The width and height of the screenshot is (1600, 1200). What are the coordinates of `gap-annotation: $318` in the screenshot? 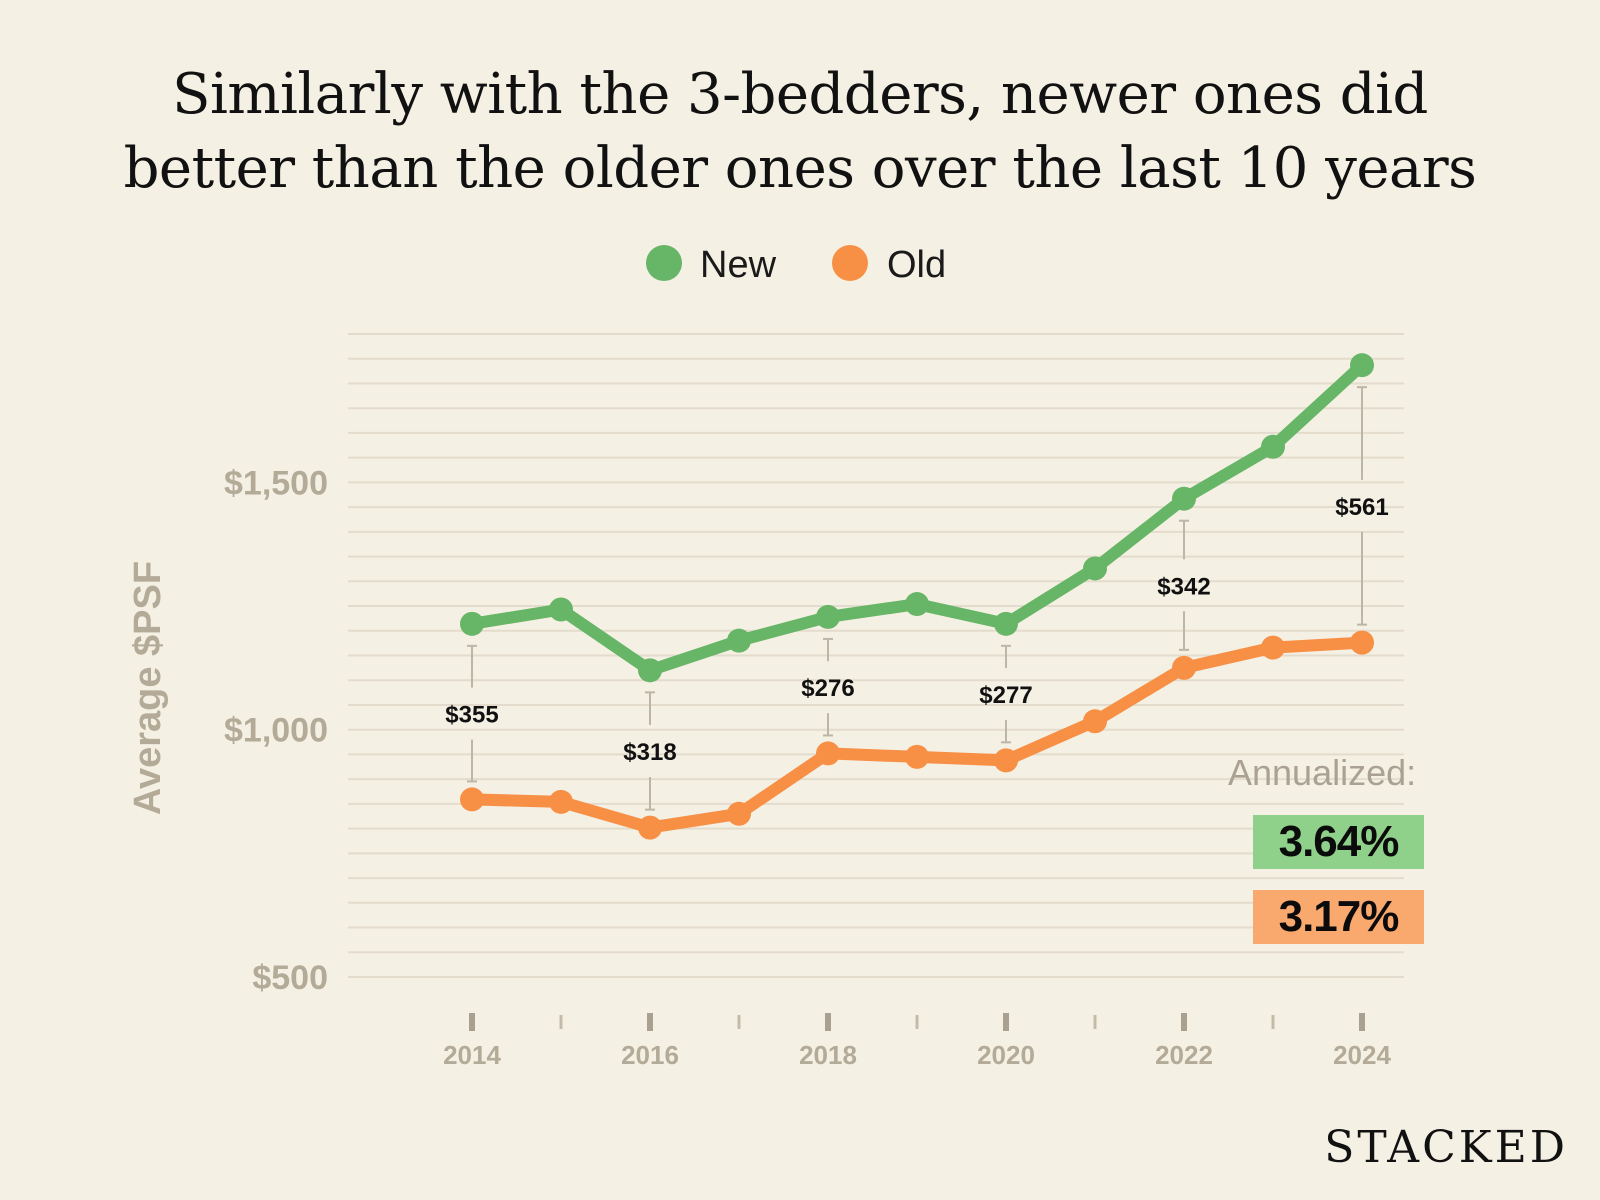 It's located at (650, 751).